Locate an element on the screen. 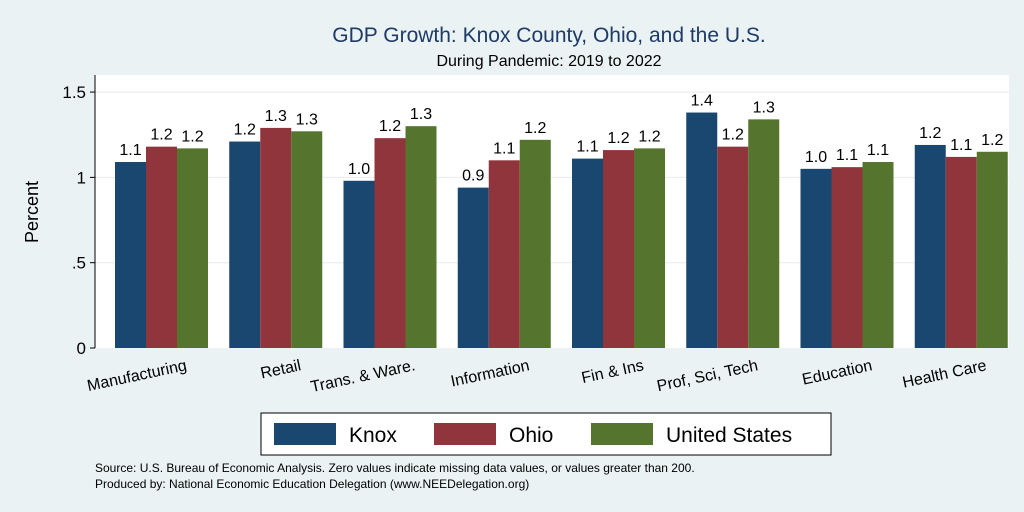  y-tick-label: 1.5 is located at coordinates (74, 92).